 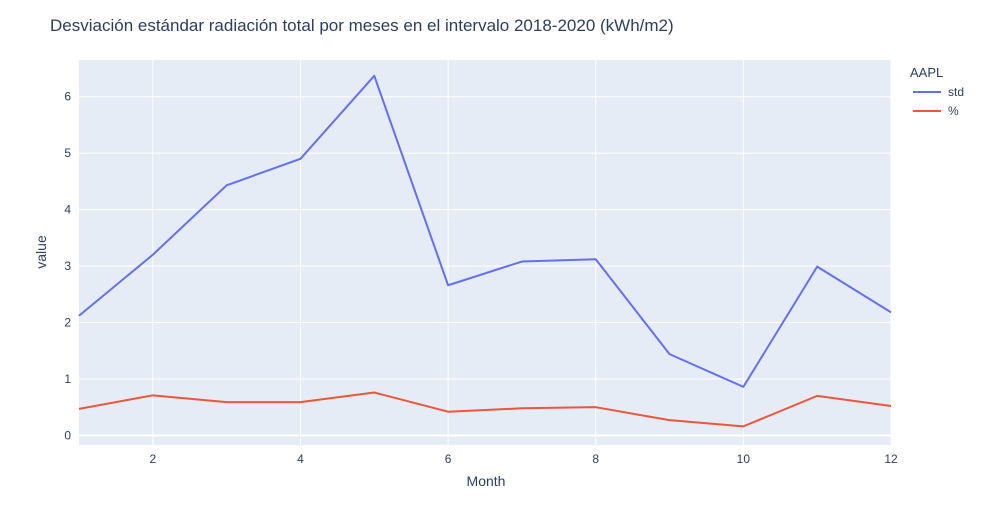 What do you see at coordinates (300, 459) in the screenshot?
I see `x-tick-label: 4` at bounding box center [300, 459].